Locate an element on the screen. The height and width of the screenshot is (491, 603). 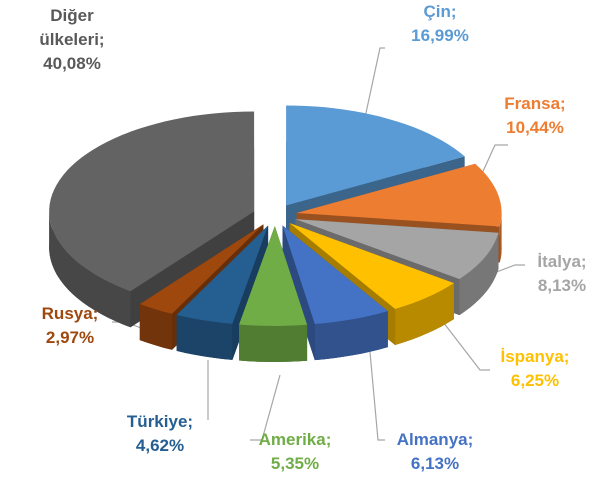
label-value: 5,35% is located at coordinates (295, 463).